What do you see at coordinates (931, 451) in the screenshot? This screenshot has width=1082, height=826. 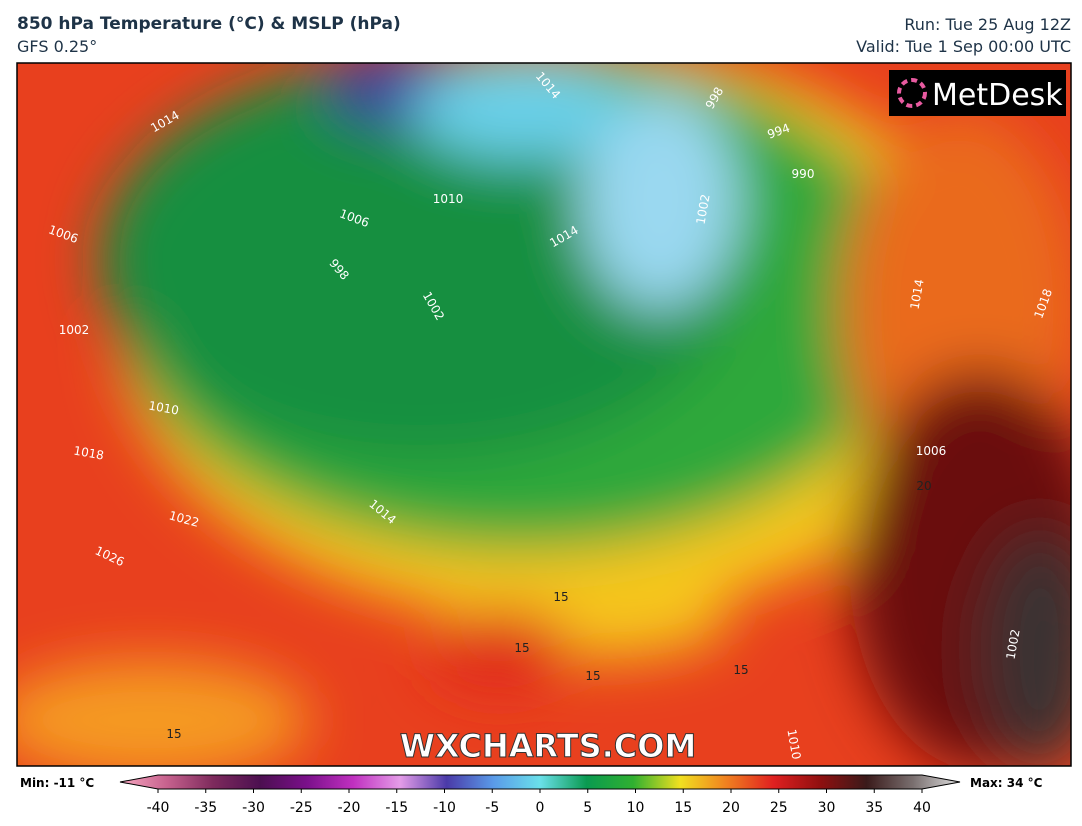 I see `map-label: 1006` at bounding box center [931, 451].